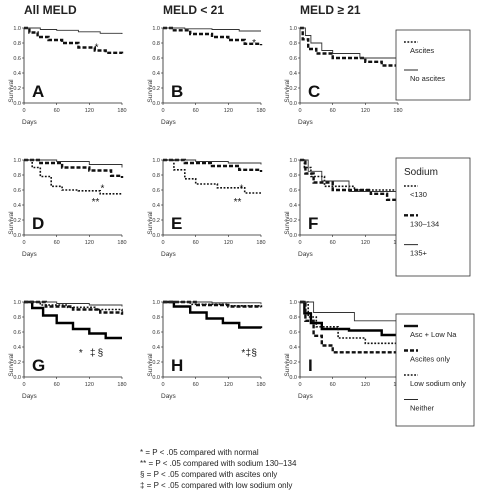 This screenshot has width=478, height=500. What do you see at coordinates (177, 365) in the screenshot?
I see `panel-label: H` at bounding box center [177, 365].